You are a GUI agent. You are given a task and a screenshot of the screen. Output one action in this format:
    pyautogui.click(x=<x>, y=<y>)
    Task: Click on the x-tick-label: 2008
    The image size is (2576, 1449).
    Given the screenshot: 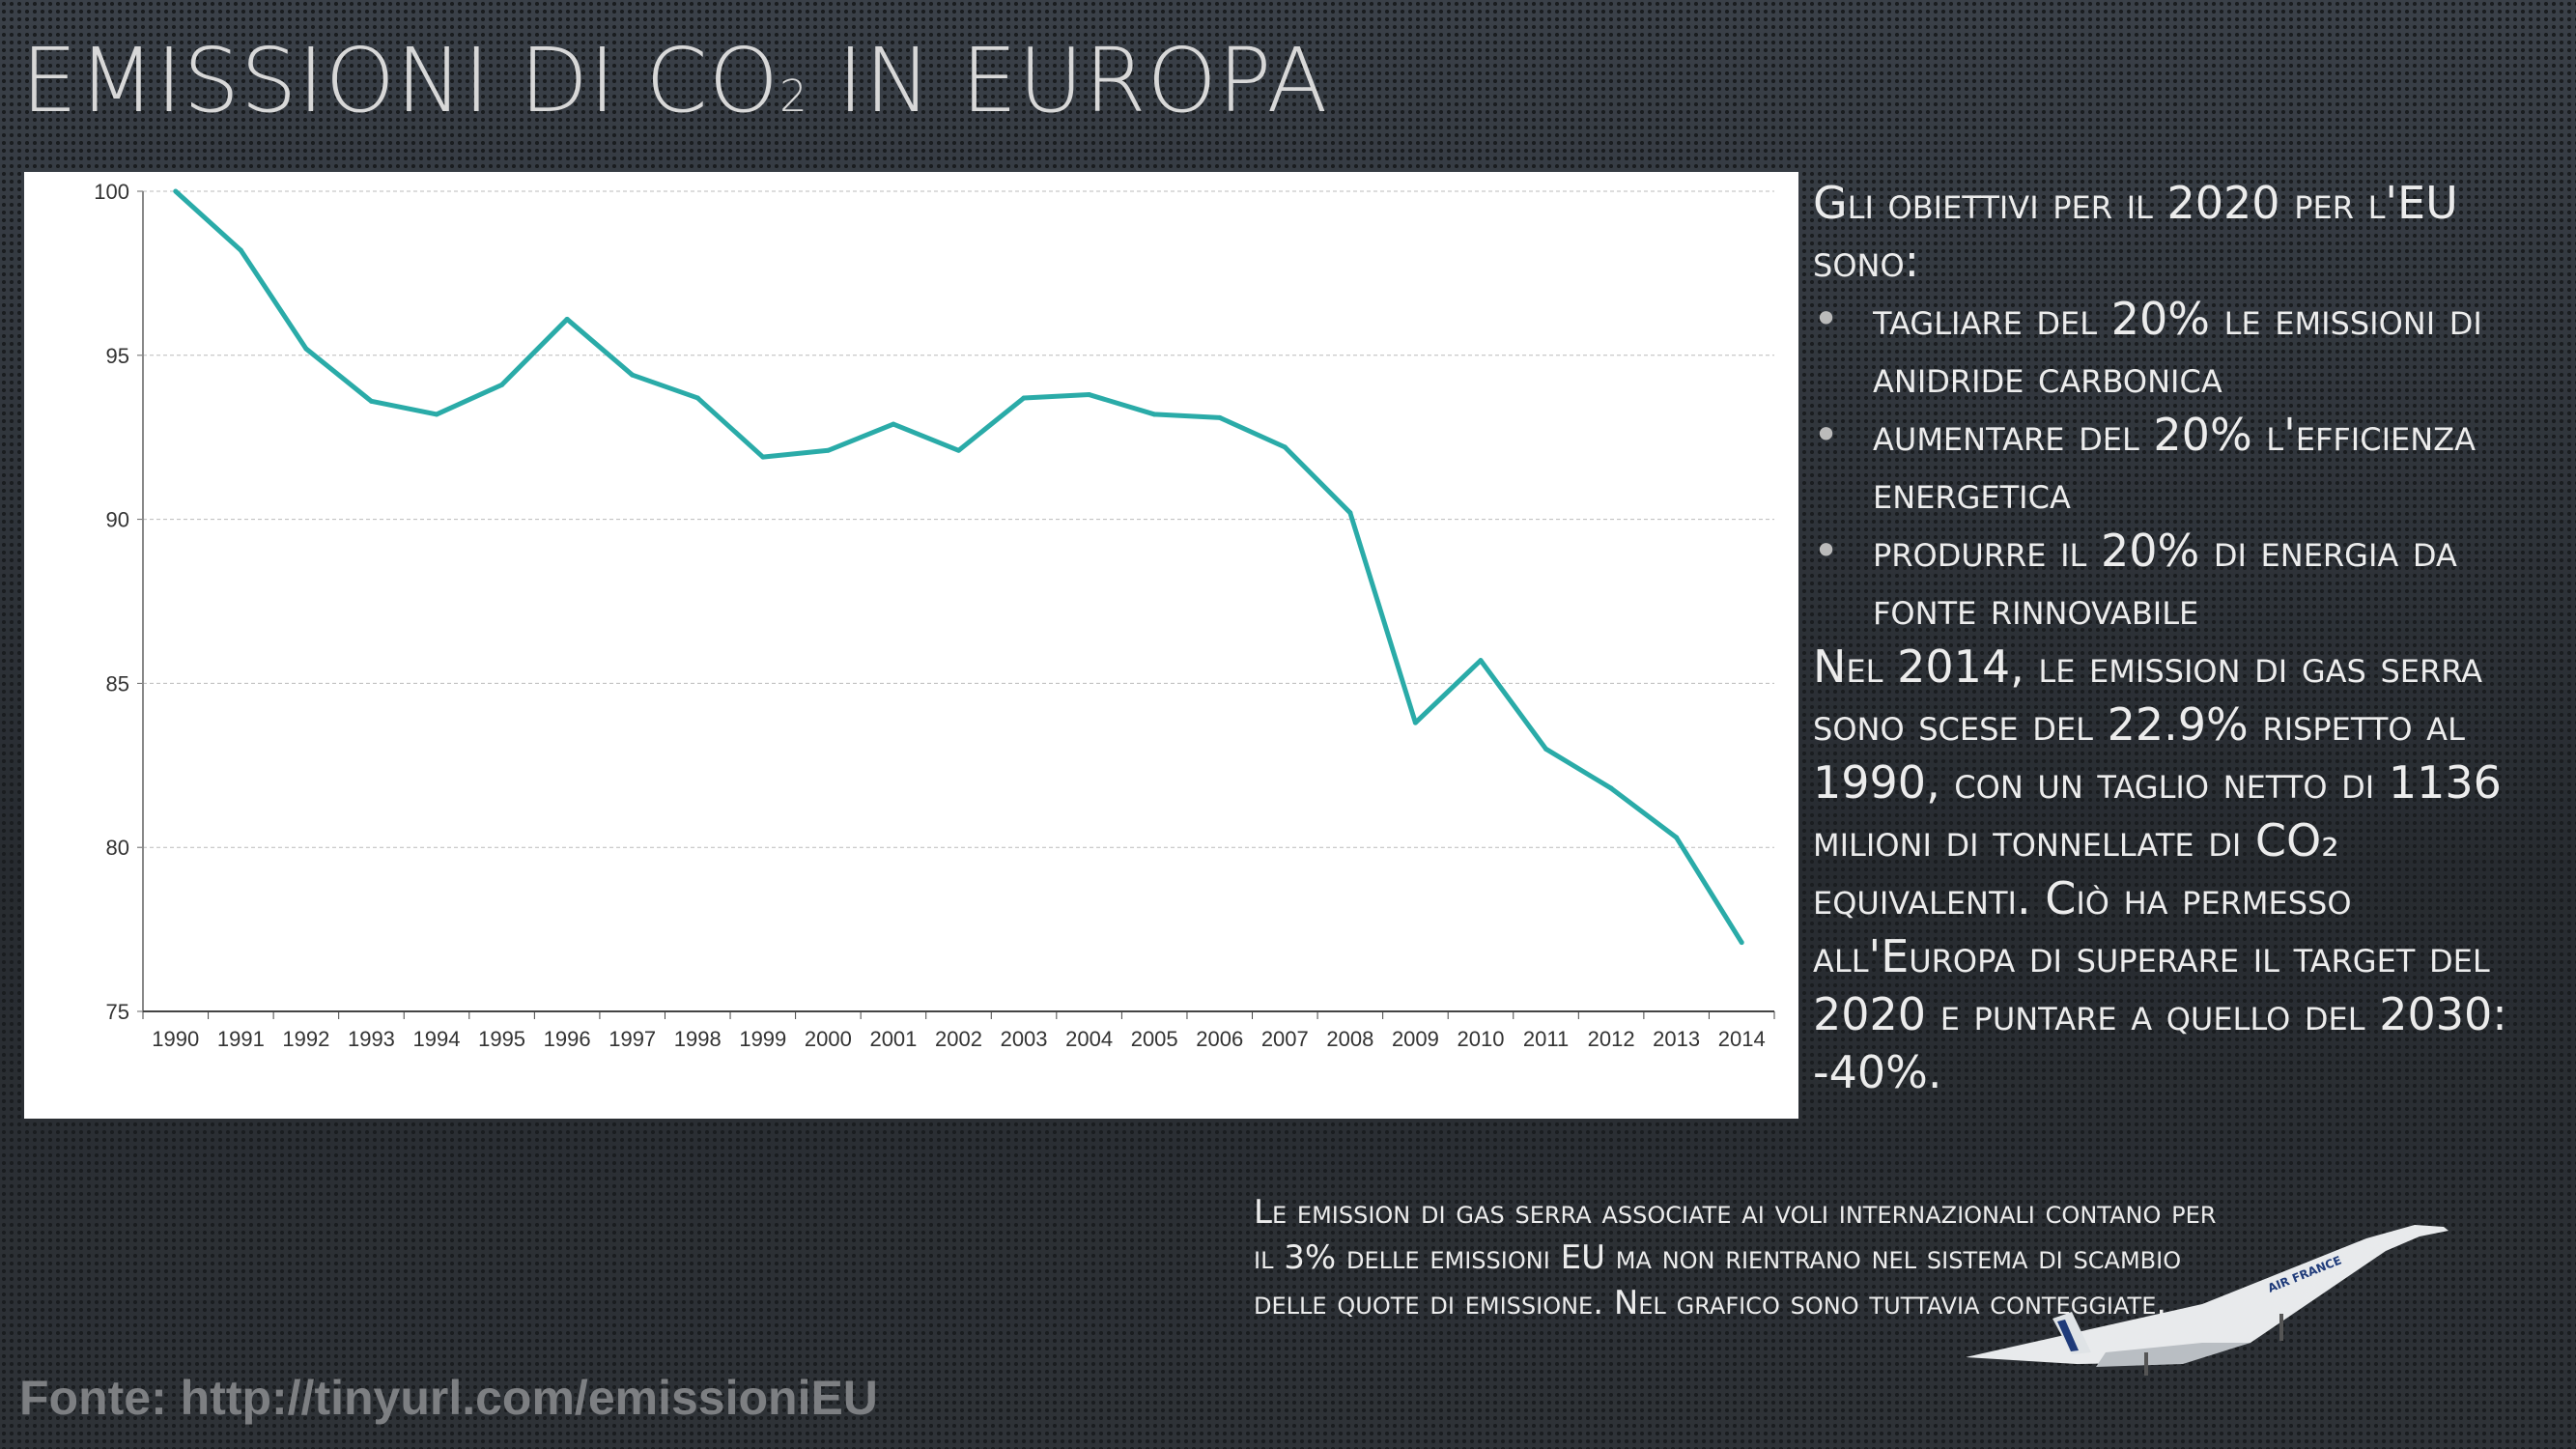 What is the action you would take?
    pyautogui.click(x=1349, y=1039)
    